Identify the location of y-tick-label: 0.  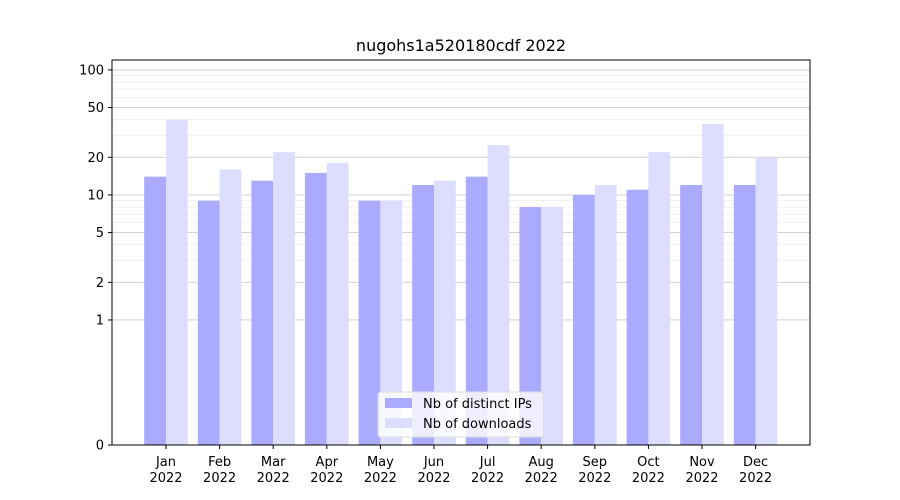
(100, 446).